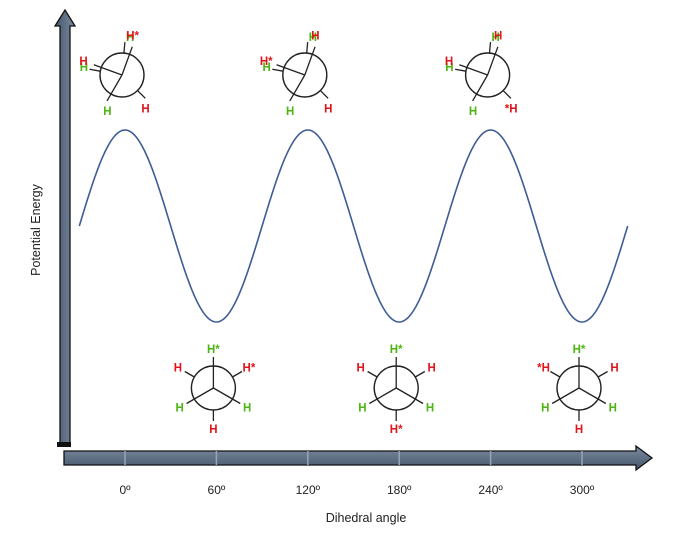  Describe the element at coordinates (36, 229) in the screenshot. I see `y-axis-label: Potential Energy` at that location.